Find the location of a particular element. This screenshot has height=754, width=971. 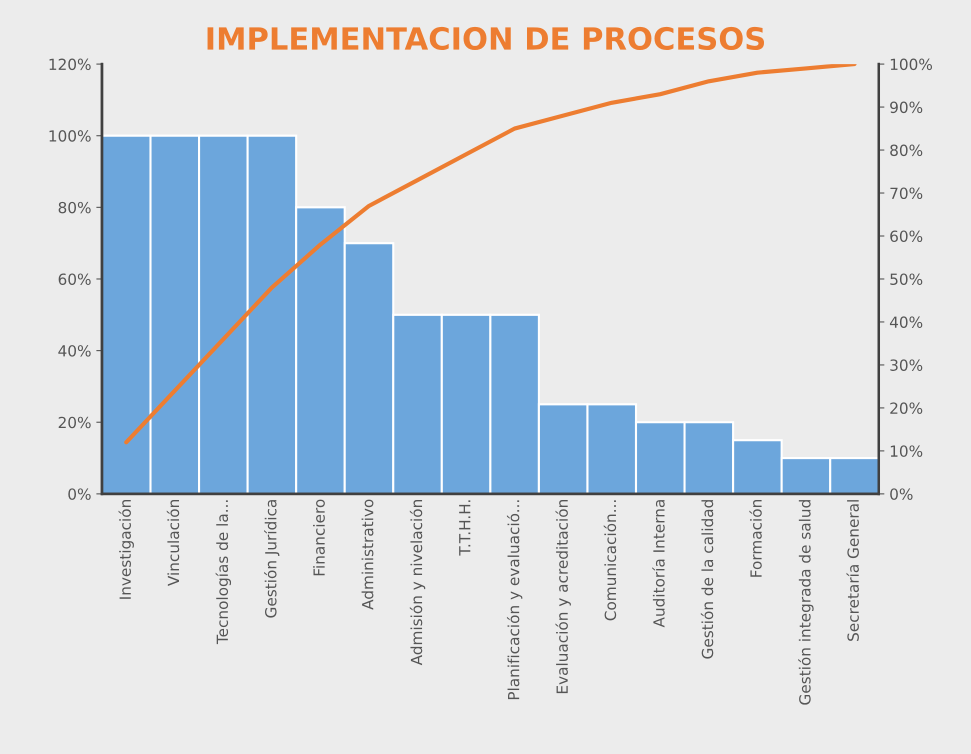

y2-tick-label: 100% is located at coordinates (911, 64).